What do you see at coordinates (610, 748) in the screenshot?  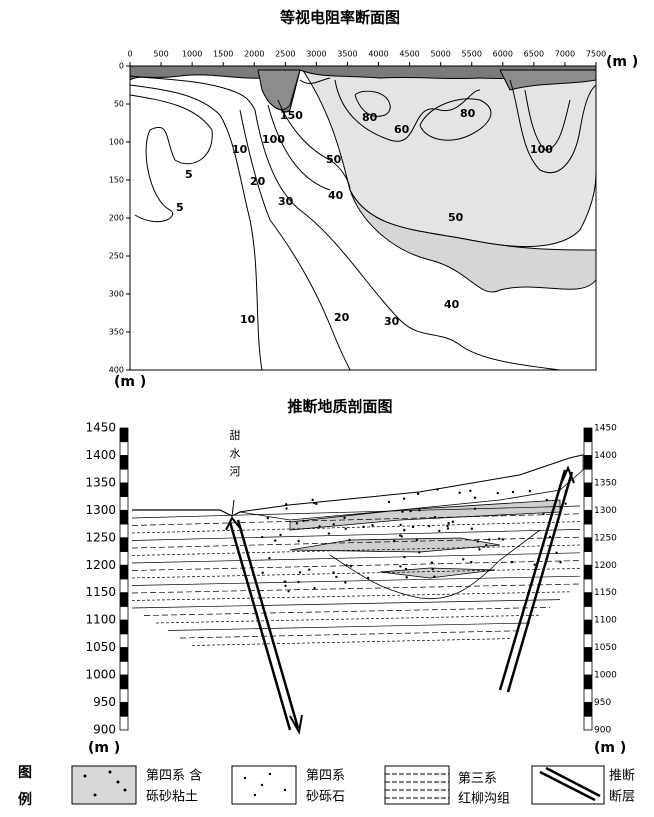 I see `right-unit: (m )` at bounding box center [610, 748].